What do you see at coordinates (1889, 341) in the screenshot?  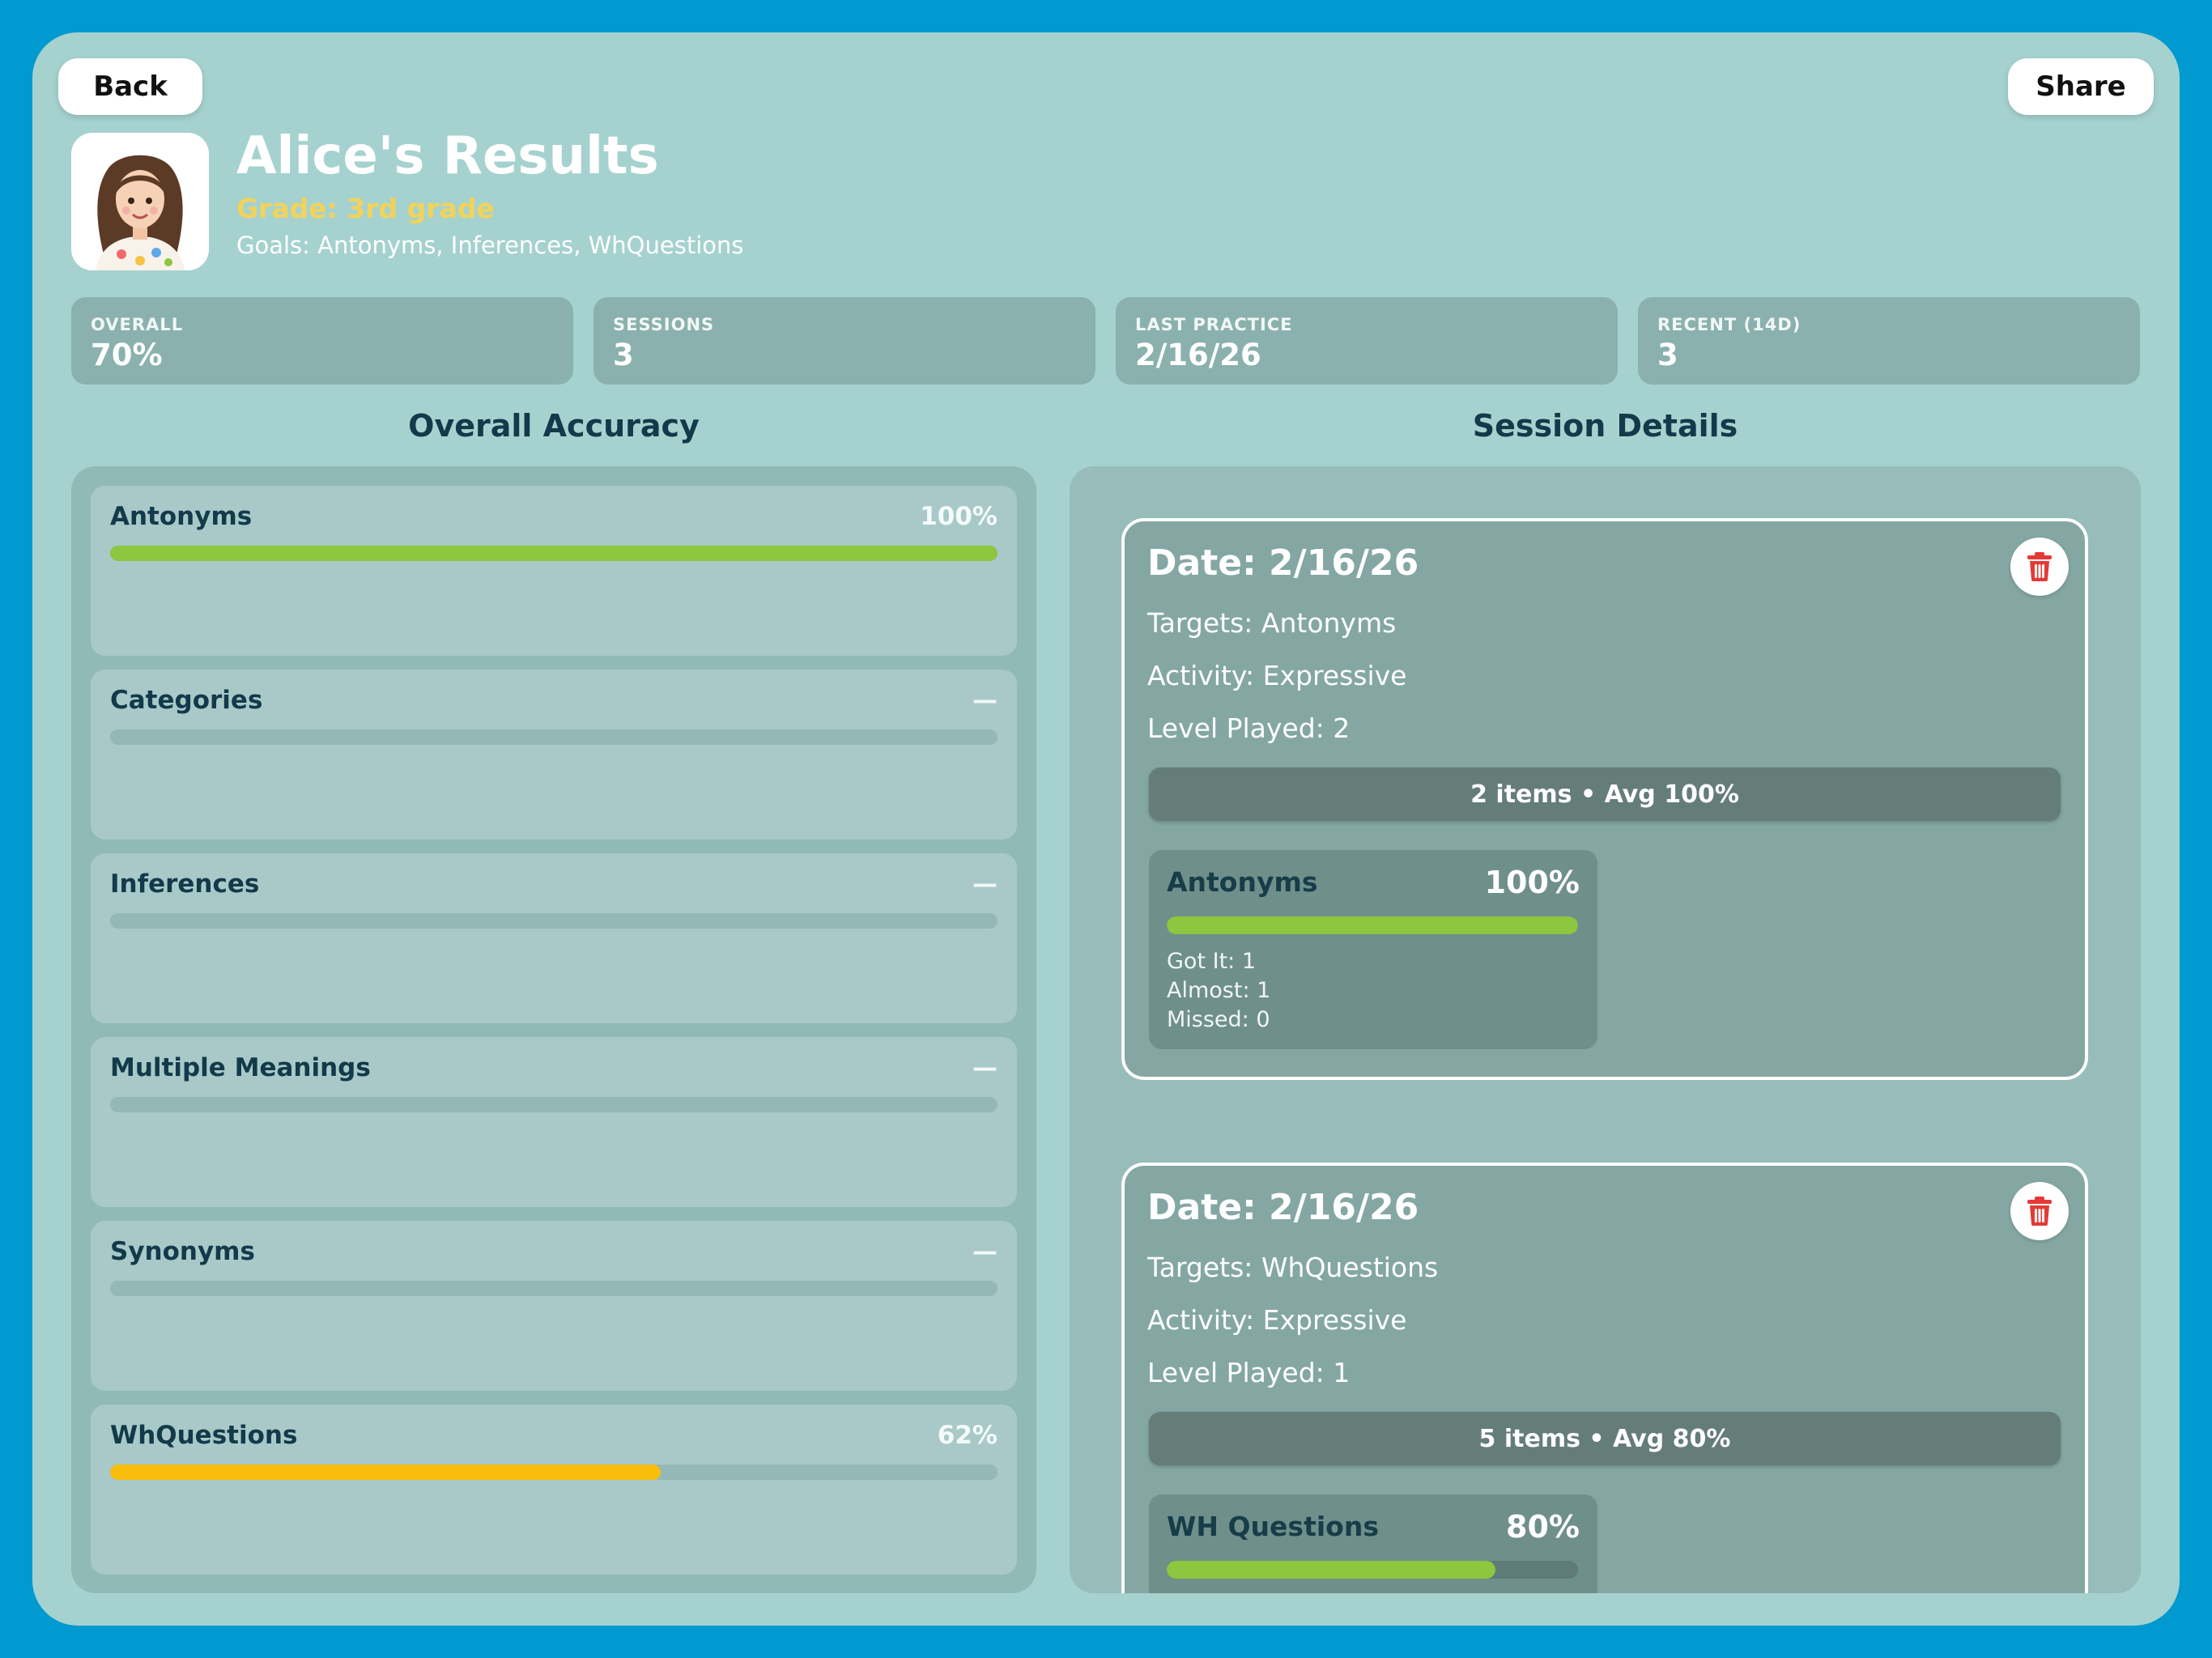 I see `stat-recent: RECENT (14D) 3` at bounding box center [1889, 341].